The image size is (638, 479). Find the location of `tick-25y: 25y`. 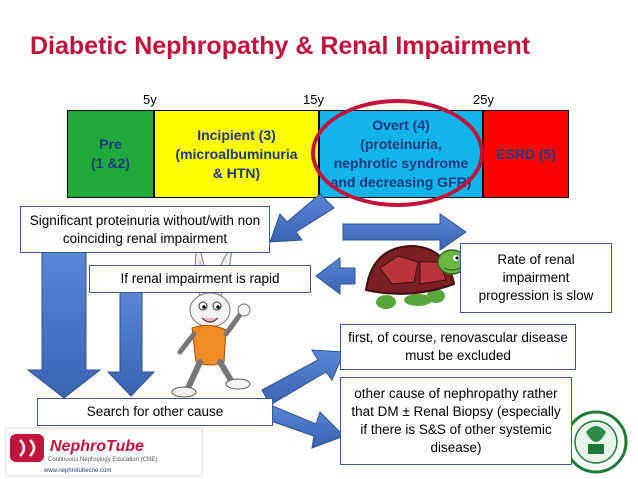

tick-25y: 25y is located at coordinates (483, 99).